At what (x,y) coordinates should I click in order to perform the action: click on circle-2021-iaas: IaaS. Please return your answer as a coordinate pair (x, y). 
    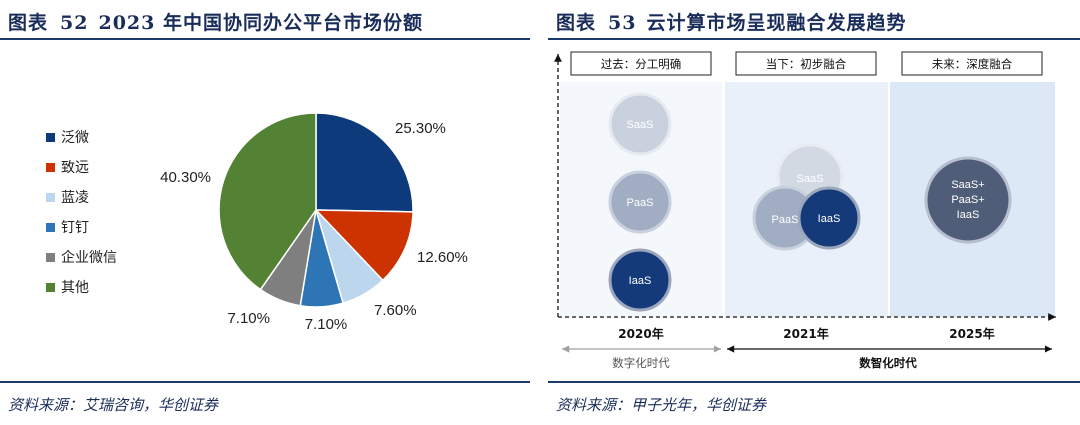
    Looking at the image, I should click on (829, 218).